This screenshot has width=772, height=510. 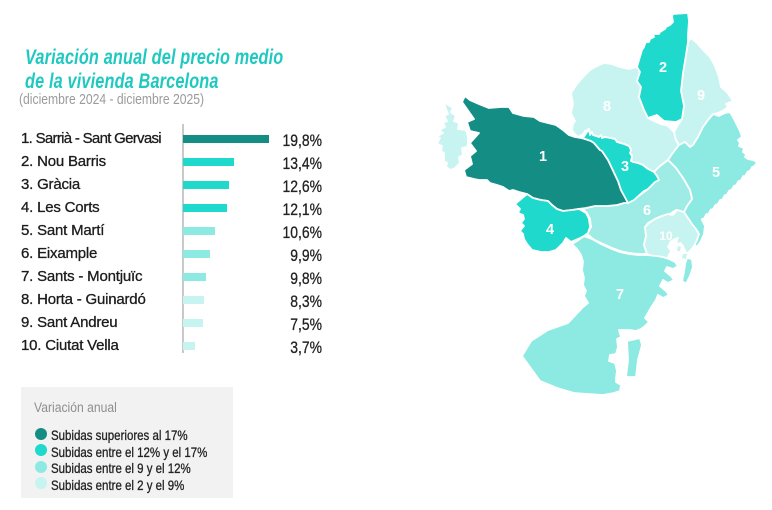 What do you see at coordinates (625, 167) in the screenshot?
I see `svg-text: 3` at bounding box center [625, 167].